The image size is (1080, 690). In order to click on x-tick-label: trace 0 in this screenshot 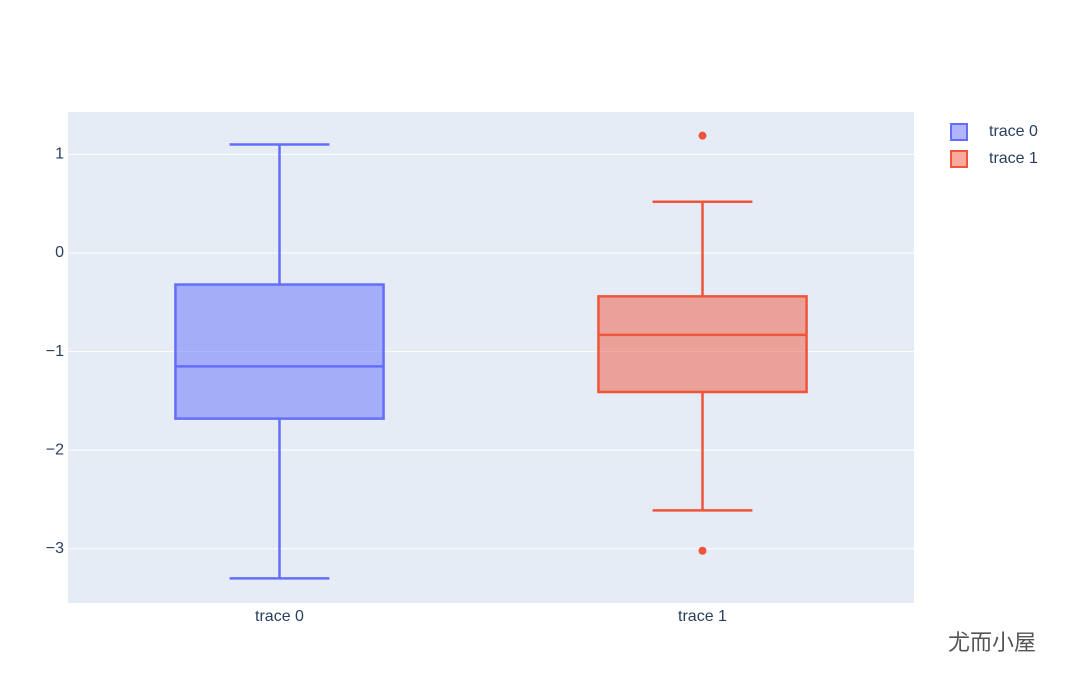, I will do `click(279, 616)`.